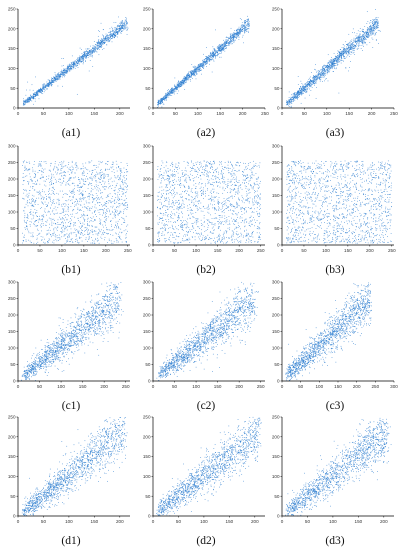 This screenshot has height=550, width=406. Describe the element at coordinates (95, 113) in the screenshot. I see `x-tick-label: 150` at that location.